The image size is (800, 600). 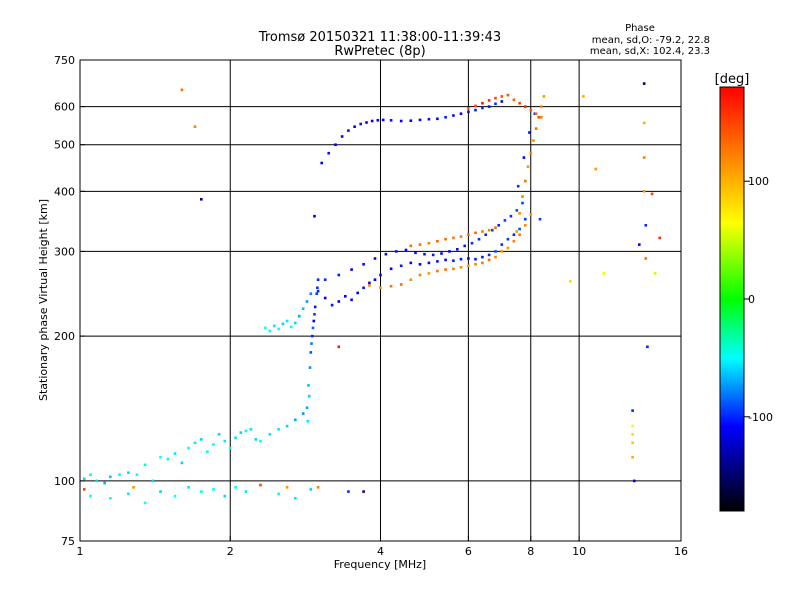 What do you see at coordinates (530, 551) in the screenshot?
I see `x-tick-label: 8` at bounding box center [530, 551].